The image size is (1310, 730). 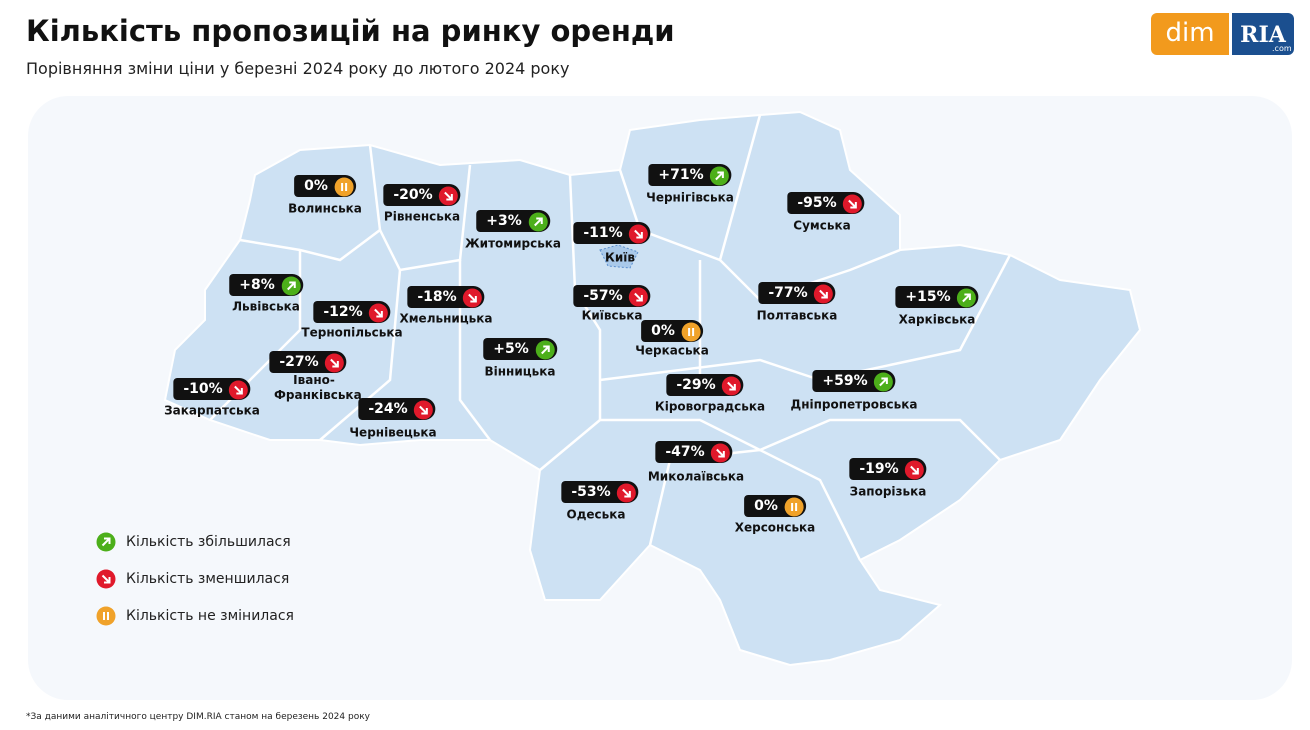 I want to click on region-change-text: +8%, so click(x=257, y=285).